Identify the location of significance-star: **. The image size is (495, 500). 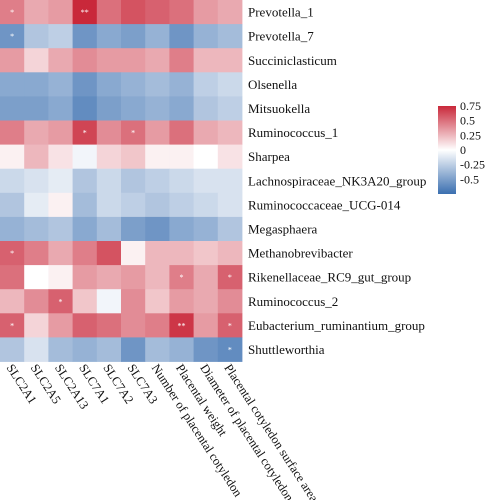
(182, 325).